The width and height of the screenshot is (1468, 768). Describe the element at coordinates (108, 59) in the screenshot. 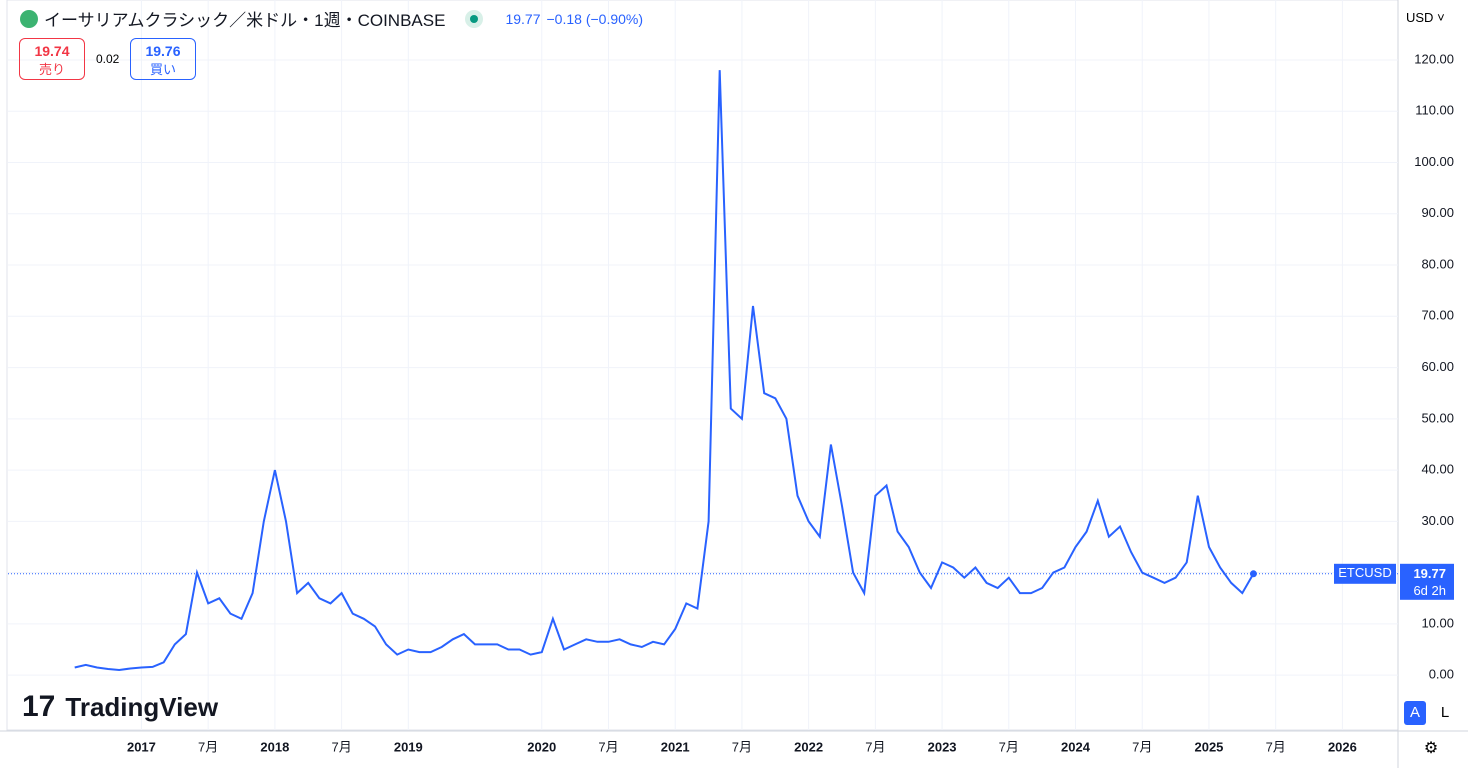

I see `spread: 0.02` at that location.